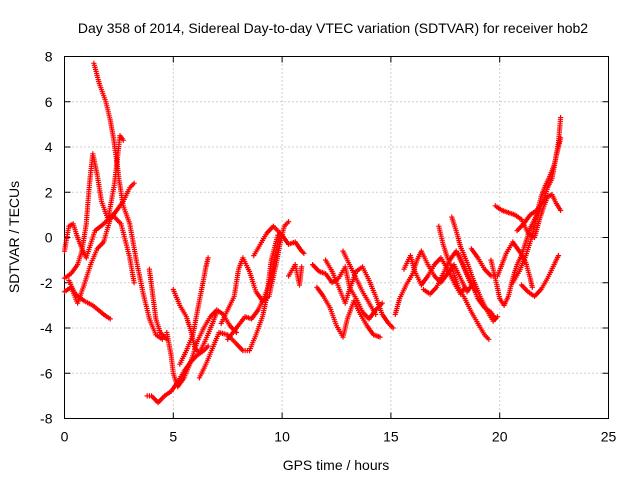  I want to click on x-tick-label: 25, so click(609, 437).